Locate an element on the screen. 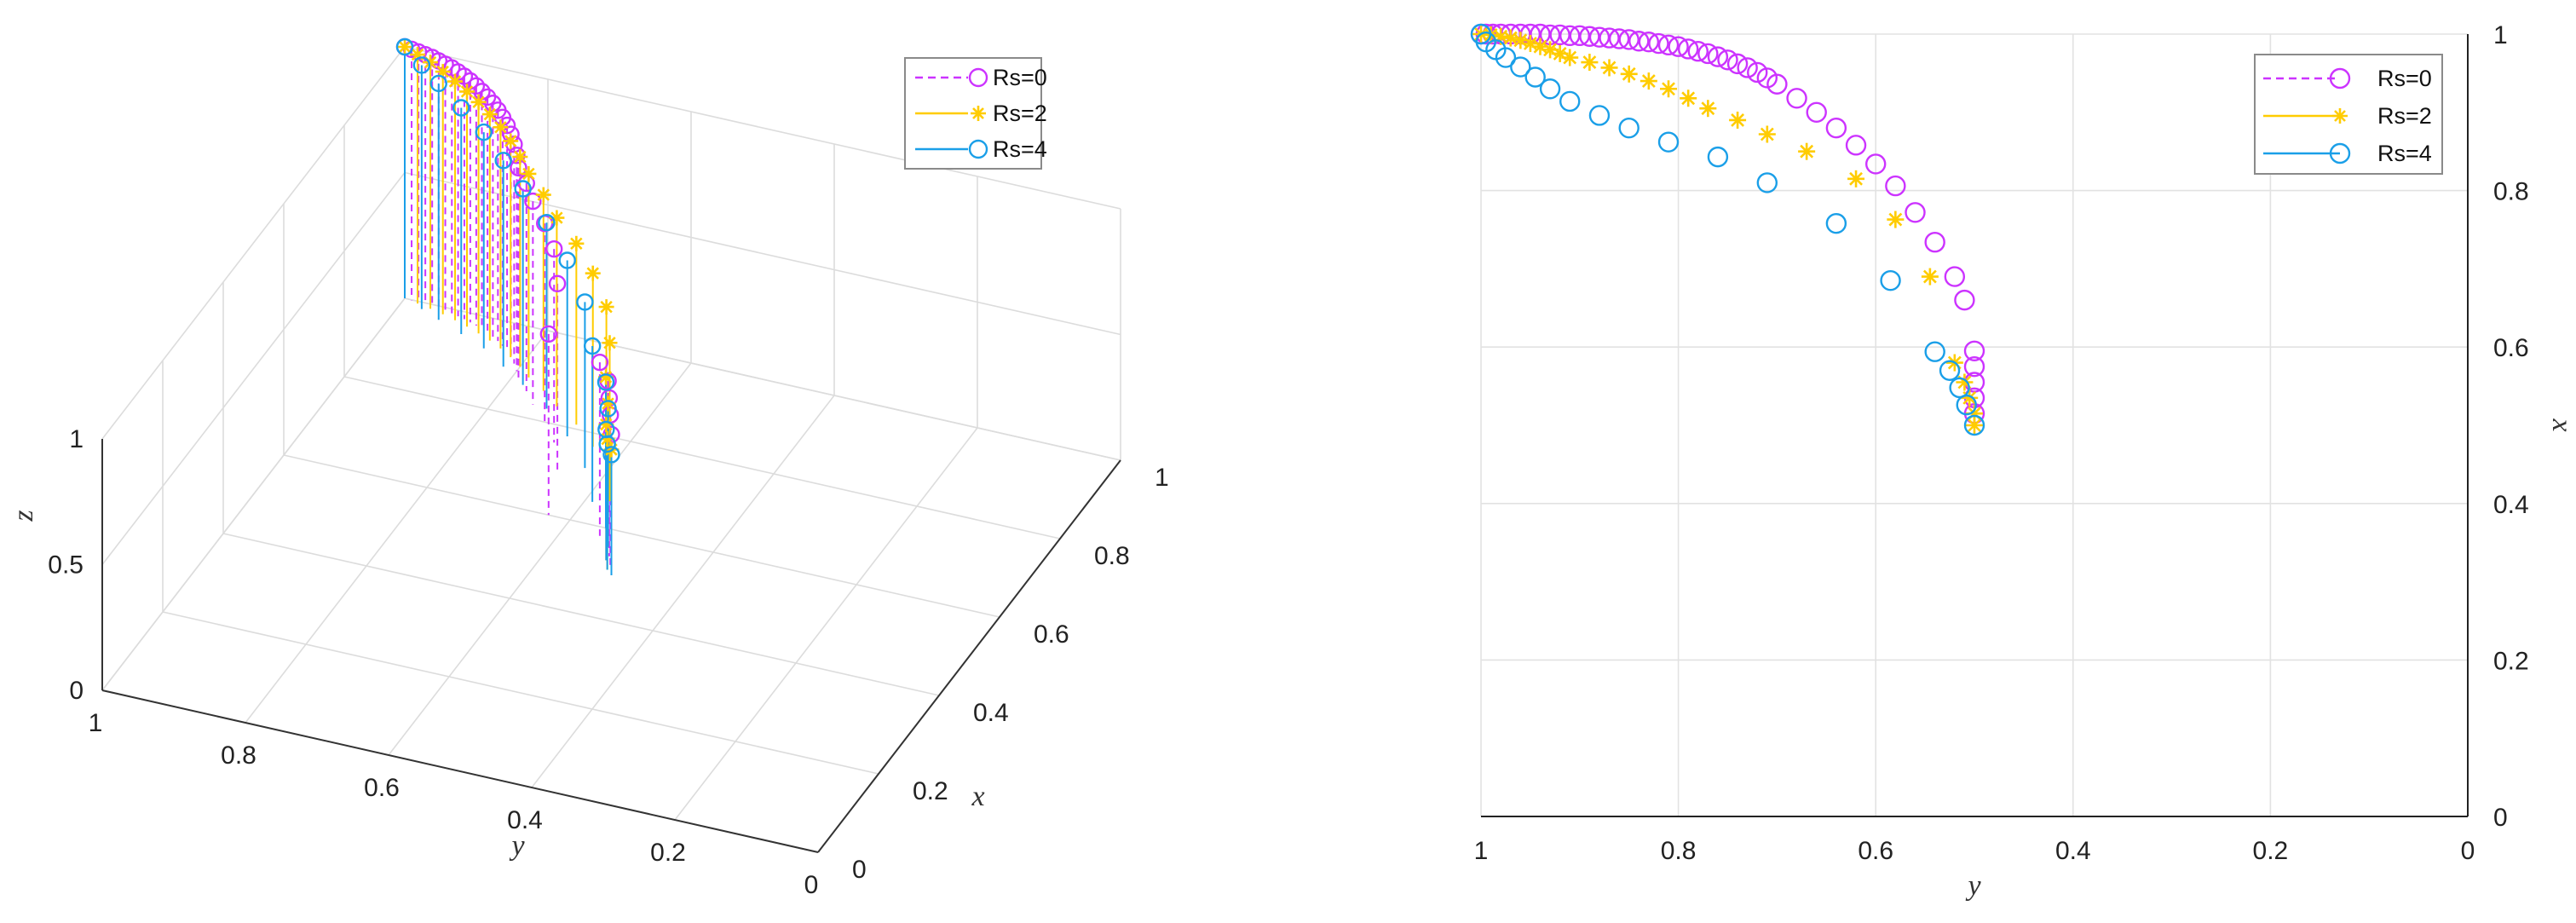 This screenshot has height=923, width=2576. y-tick-label: 0.8 is located at coordinates (2511, 192).